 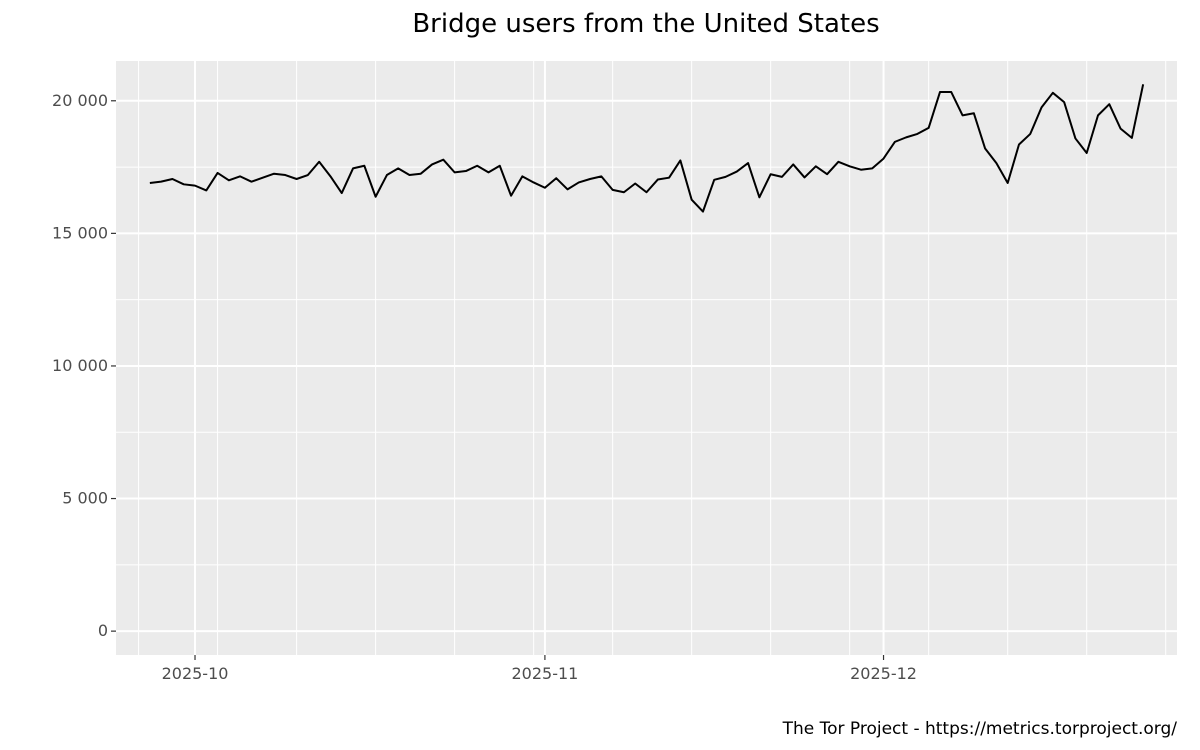 What do you see at coordinates (195, 673) in the screenshot?
I see `x-tick-label: 2025-10` at bounding box center [195, 673].